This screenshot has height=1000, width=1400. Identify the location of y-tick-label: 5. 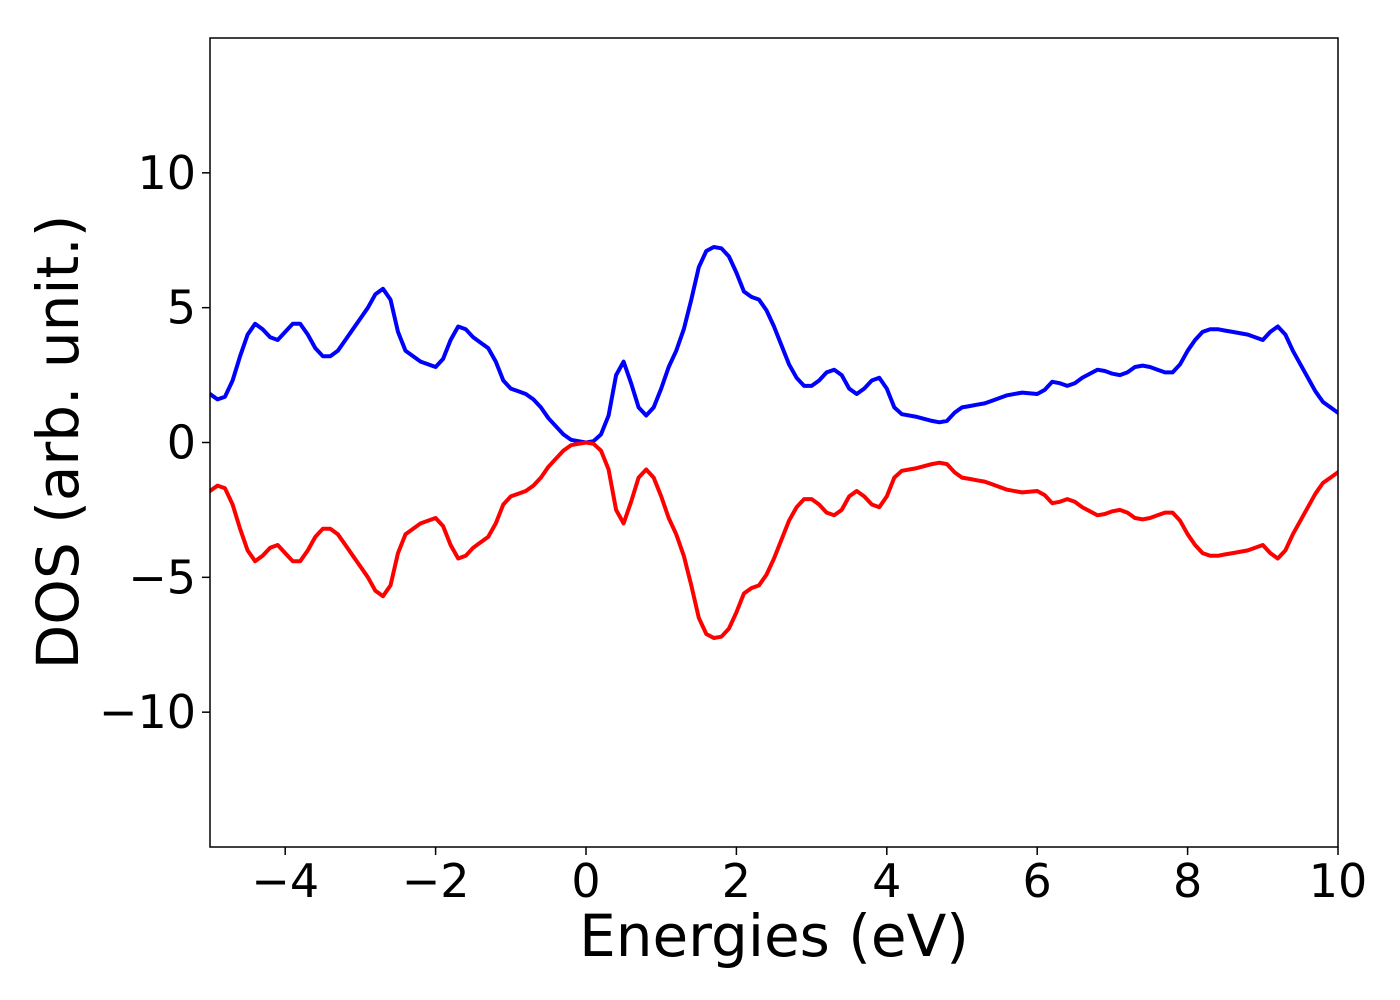
(181, 308).